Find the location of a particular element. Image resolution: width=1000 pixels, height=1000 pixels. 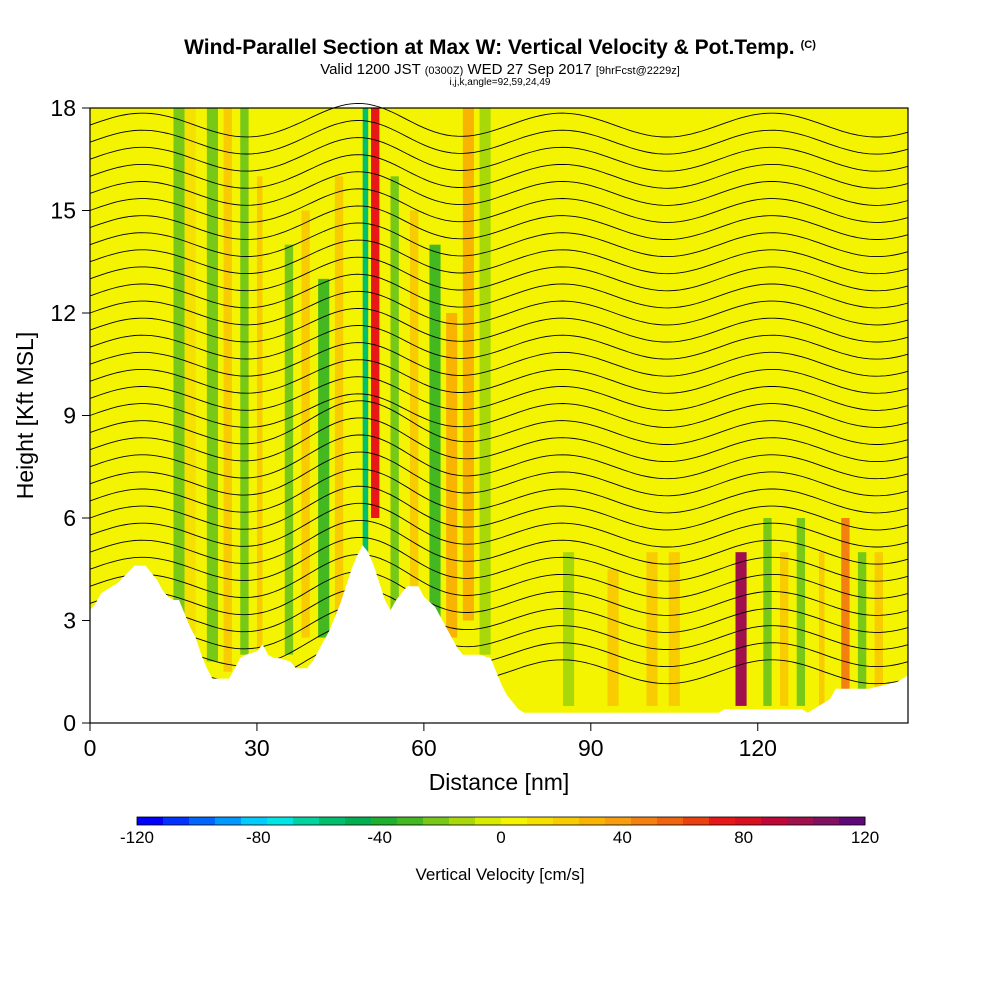

y-tick-label: 15 is located at coordinates (63, 211).